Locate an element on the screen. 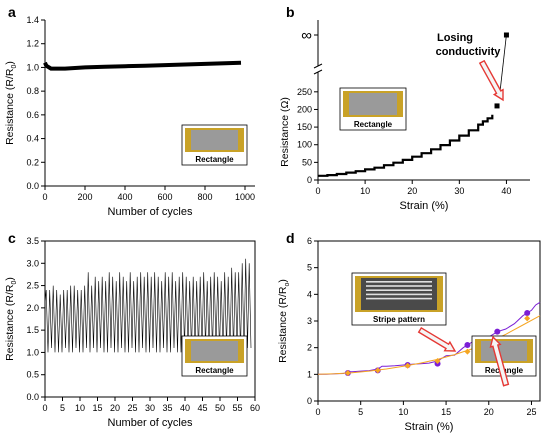  x-tick-label: 800 is located at coordinates (204, 197).